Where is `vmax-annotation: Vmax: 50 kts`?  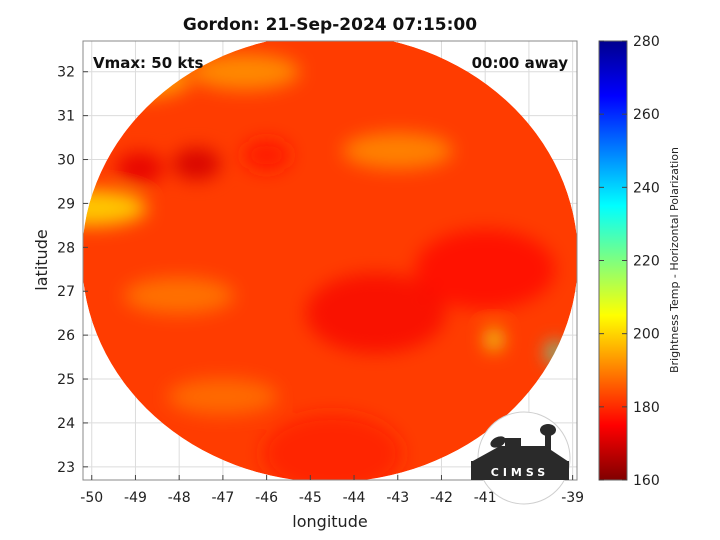 vmax-annotation: Vmax: 50 kts is located at coordinates (148, 63).